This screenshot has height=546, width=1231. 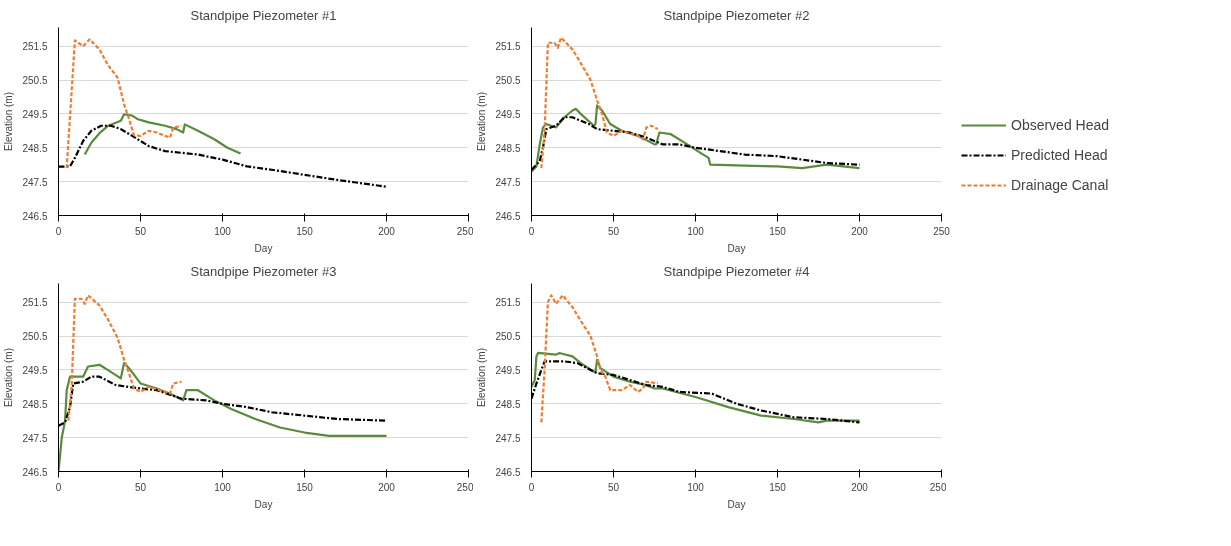 What do you see at coordinates (1059, 155) in the screenshot?
I see `legend-label: Predicted Head` at bounding box center [1059, 155].